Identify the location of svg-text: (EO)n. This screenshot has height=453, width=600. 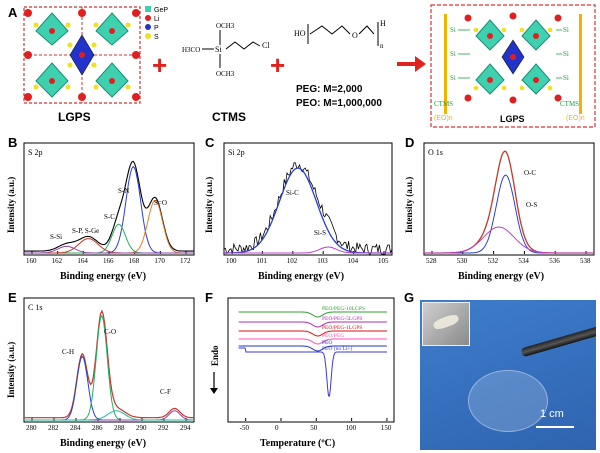
(443, 118).